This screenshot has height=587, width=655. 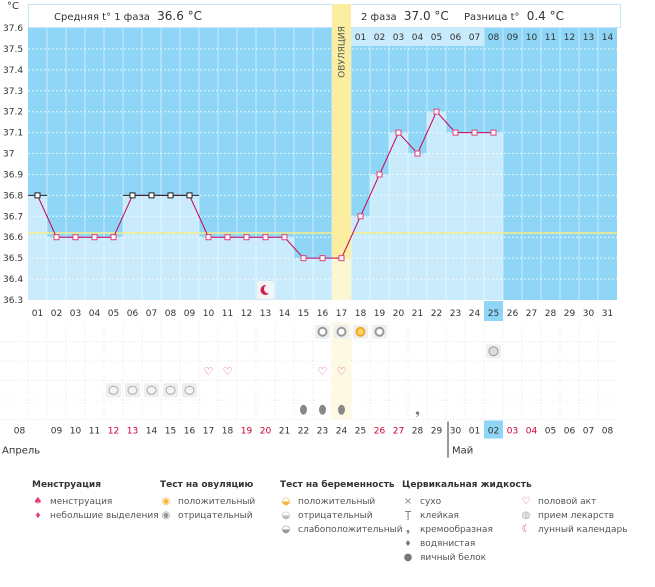 I want to click on y-tick-label: 37.2, so click(x=13, y=113).